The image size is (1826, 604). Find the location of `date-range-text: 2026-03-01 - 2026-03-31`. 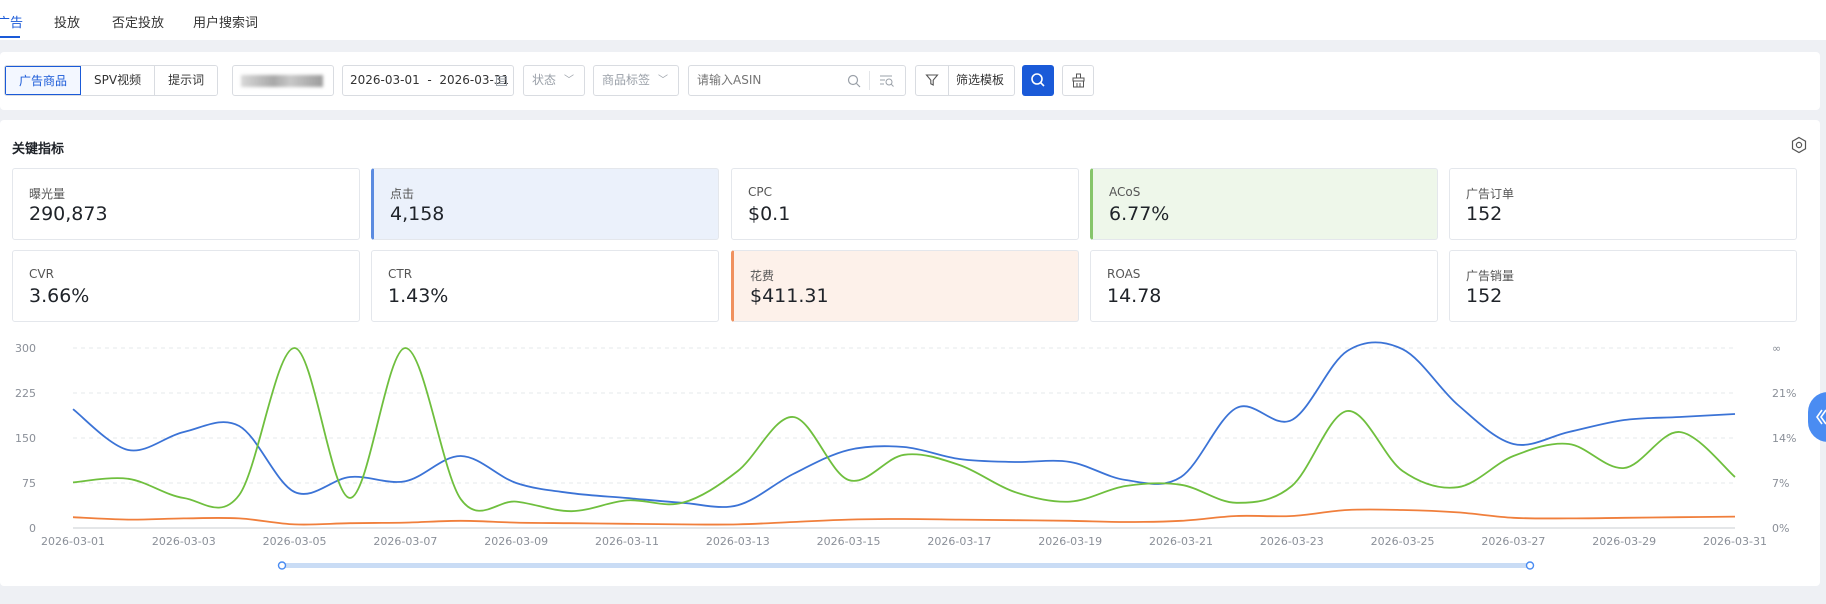

date-range-text: 2026-03-01 - 2026-03-31 is located at coordinates (430, 80).